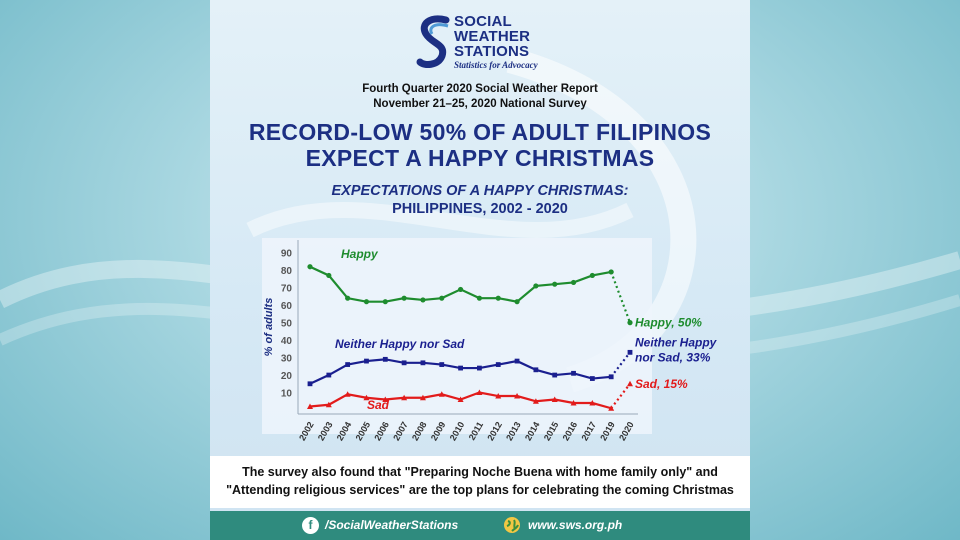 The height and width of the screenshot is (540, 960). I want to click on y-tick-label: 30, so click(287, 359).